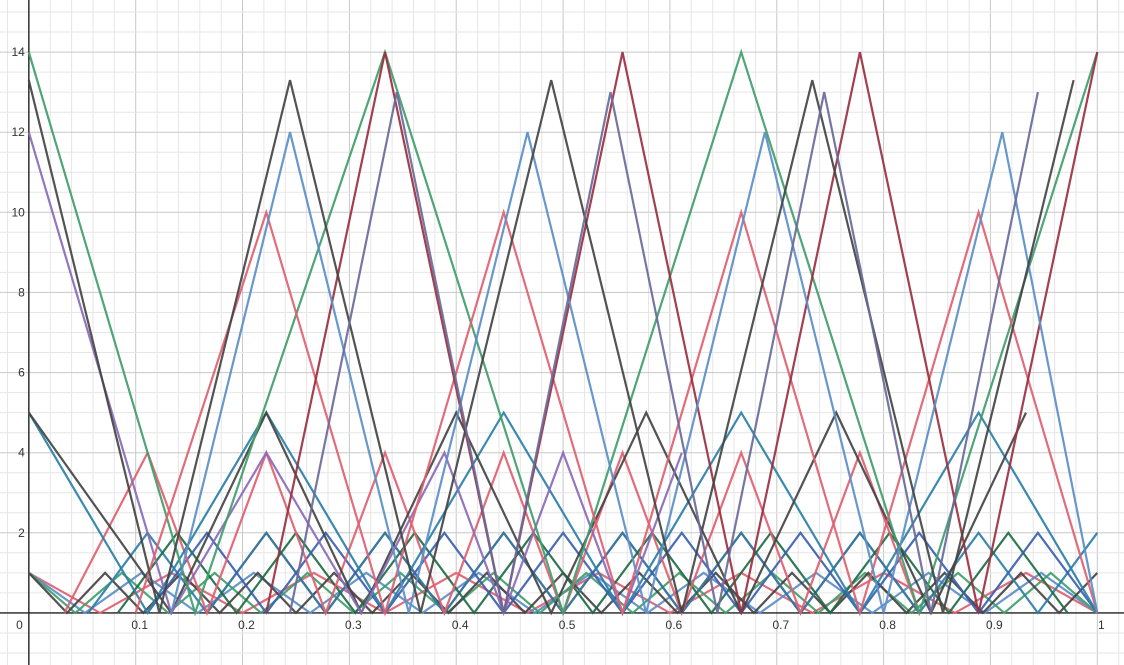  What do you see at coordinates (1101, 625) in the screenshot?
I see `x-tick-label: 1` at bounding box center [1101, 625].